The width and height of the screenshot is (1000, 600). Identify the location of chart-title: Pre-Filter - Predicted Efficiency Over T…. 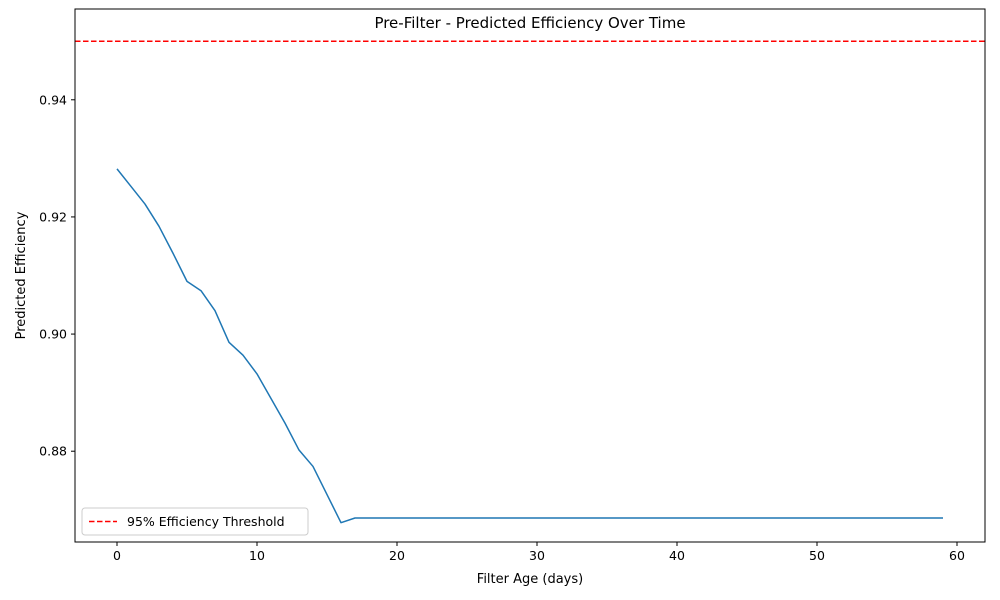
(529, 23).